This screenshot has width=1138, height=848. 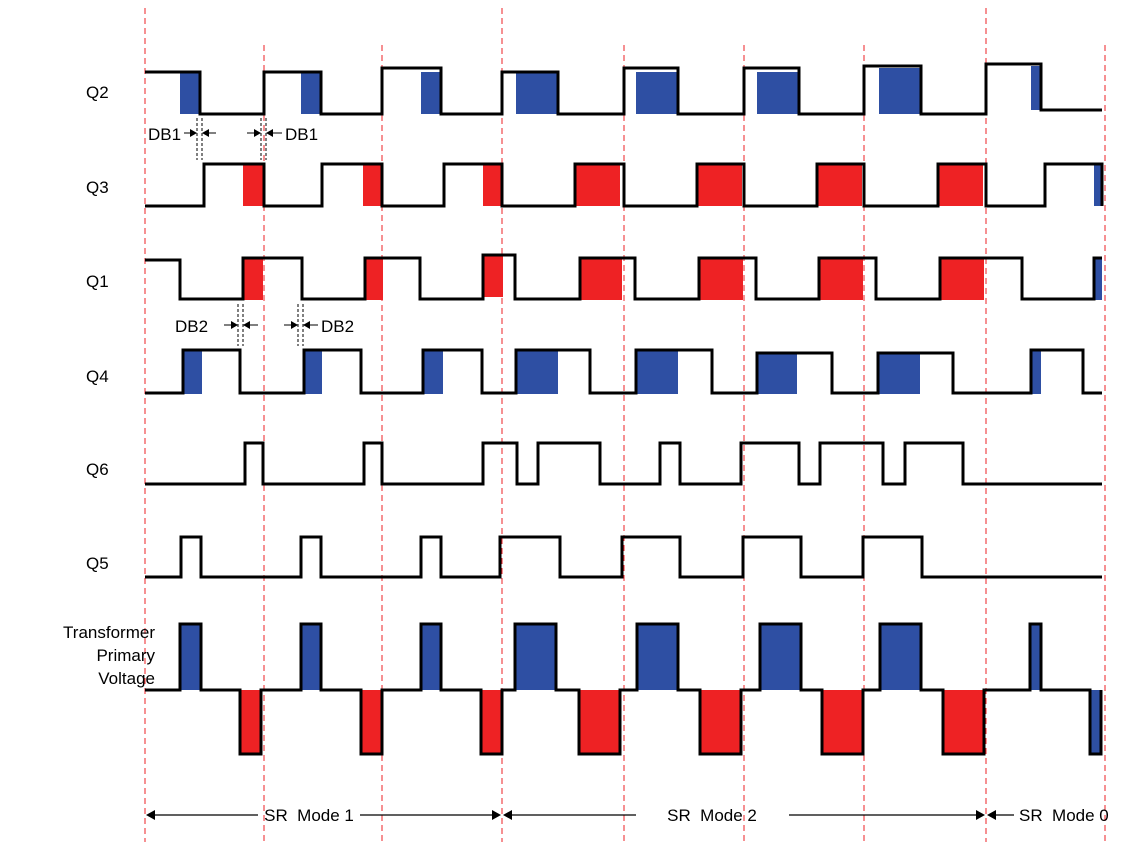 I want to click on q1-fills, so click(x=672, y=277).